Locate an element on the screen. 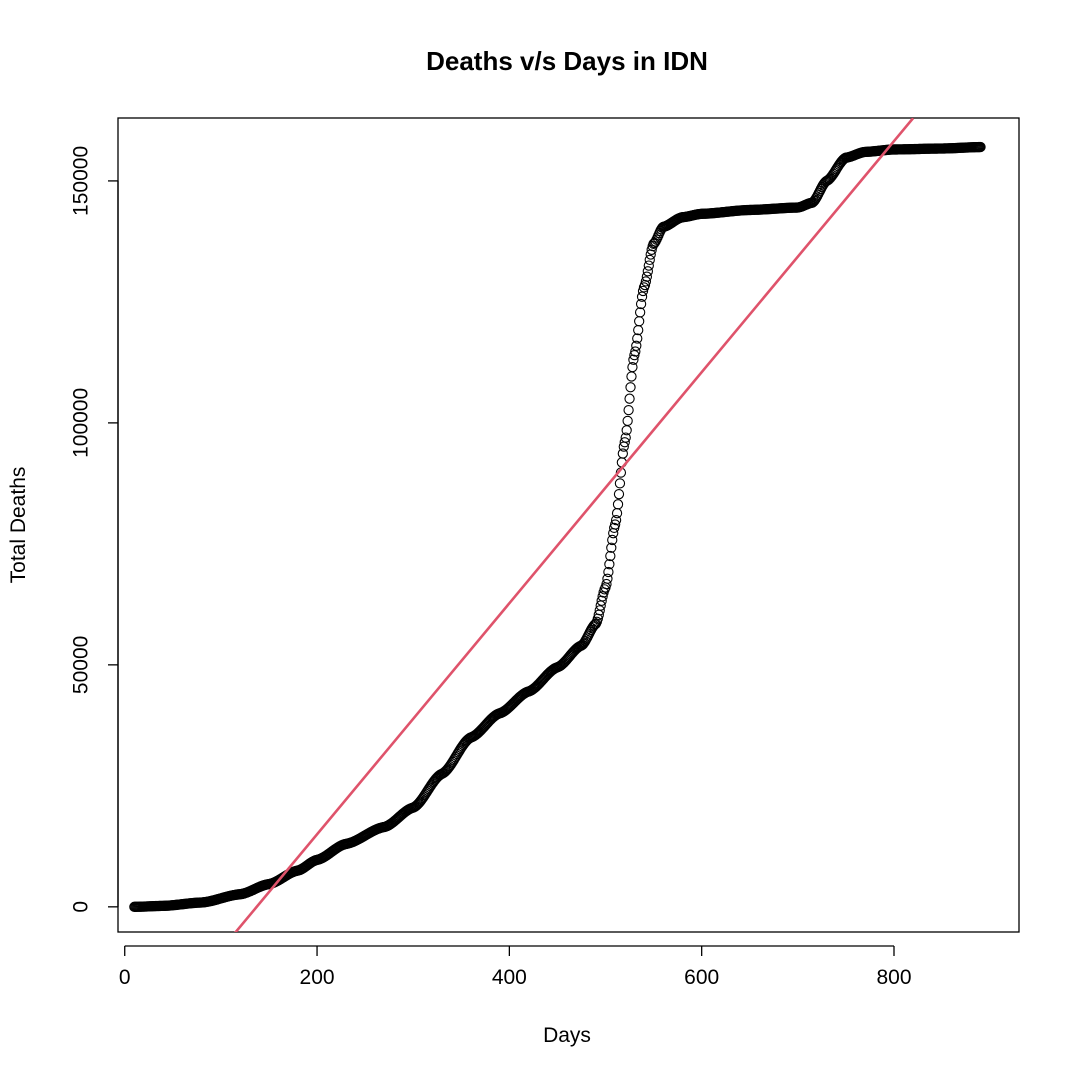  x-tick-label: 0 is located at coordinates (125, 977).